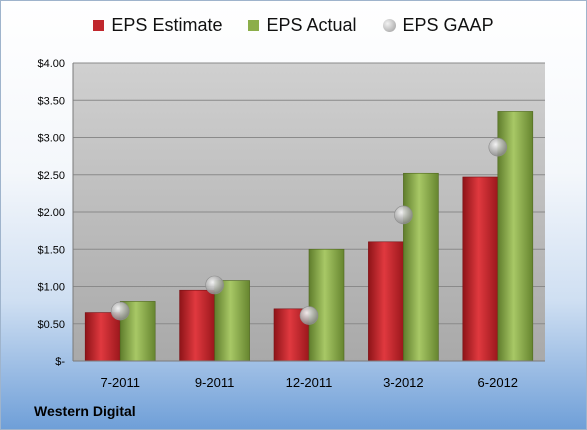 The width and height of the screenshot is (587, 430). I want to click on x-tick-label: 9-2011, so click(215, 382).